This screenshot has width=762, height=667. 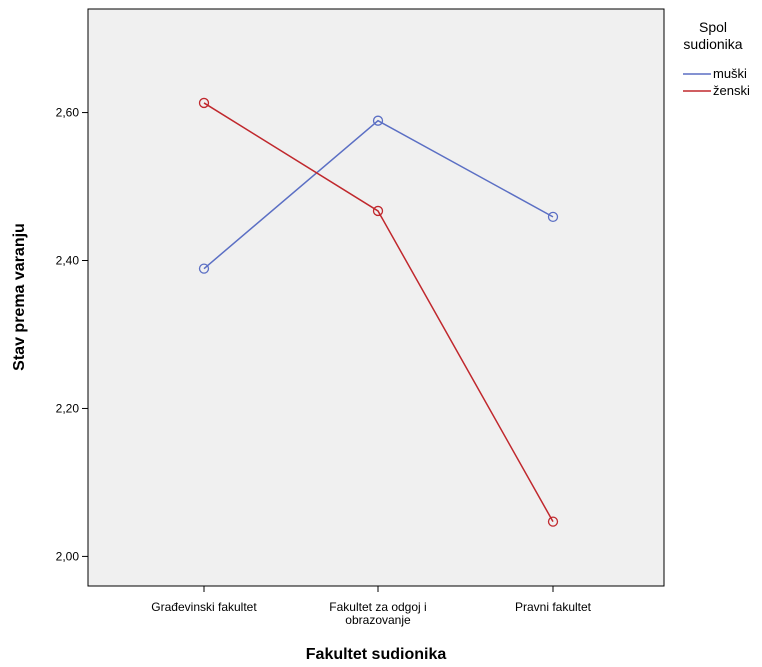 What do you see at coordinates (731, 90) in the screenshot?
I see `legend-label: ženski` at bounding box center [731, 90].